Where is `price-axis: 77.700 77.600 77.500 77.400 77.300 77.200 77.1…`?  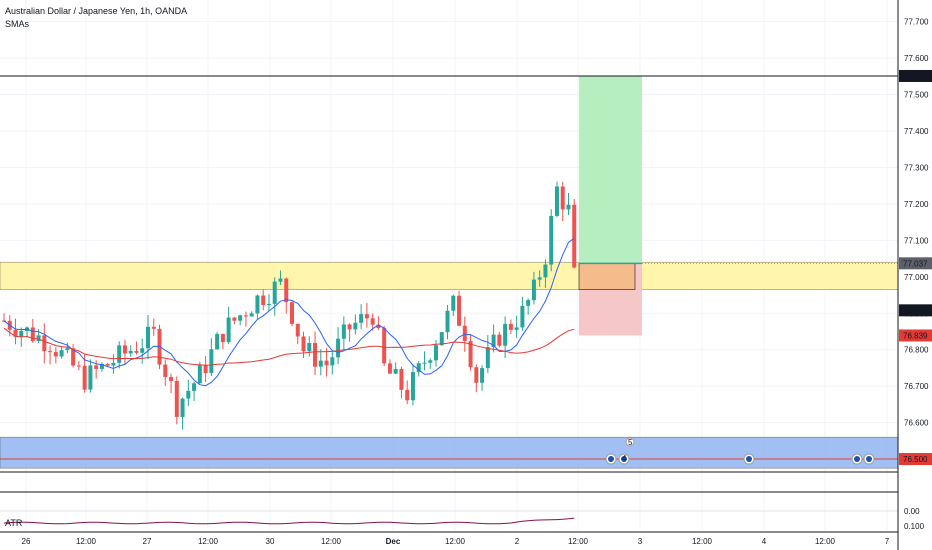 price-axis: 77.700 77.600 77.500 77.400 77.300 77.200 77.1… is located at coordinates (914, 275).